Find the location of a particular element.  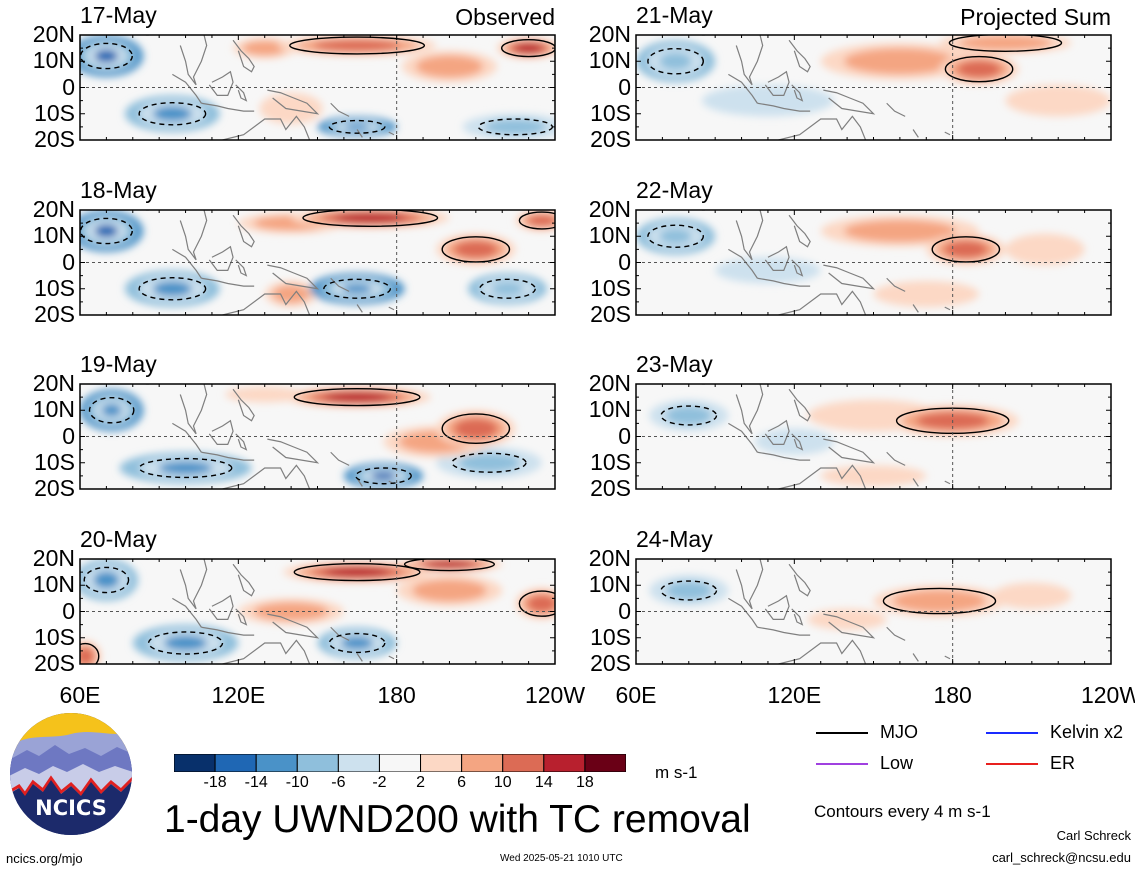

colorbar-tick-label: -2 is located at coordinates (379, 782).